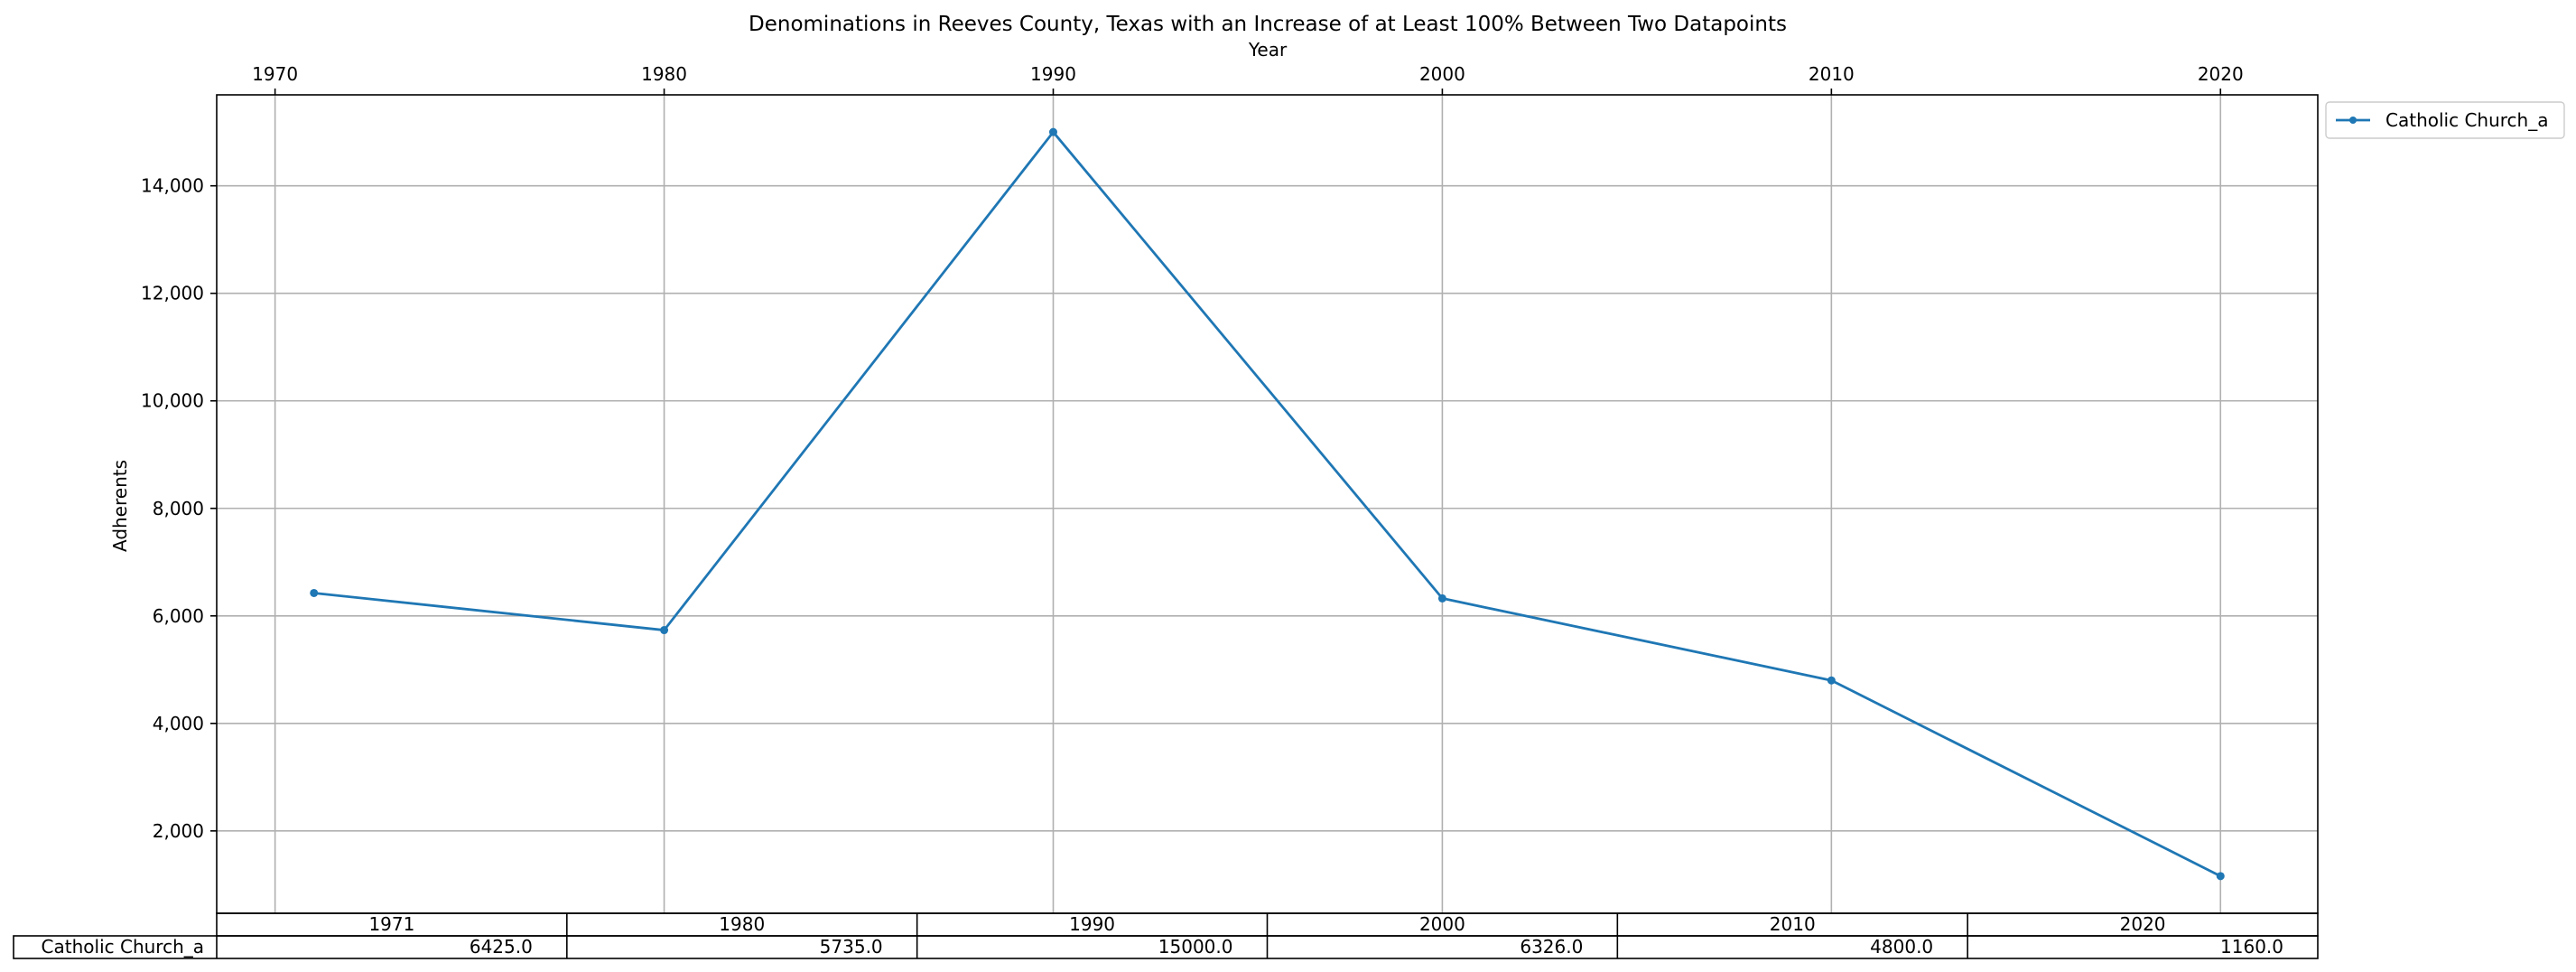  I want to click on table-cell: 6326.0, so click(1551, 947).